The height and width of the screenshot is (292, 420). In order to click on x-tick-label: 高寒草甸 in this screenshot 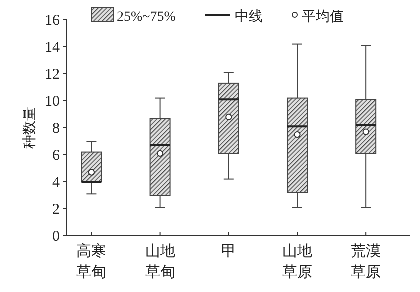, I will do `click(91, 262)`.